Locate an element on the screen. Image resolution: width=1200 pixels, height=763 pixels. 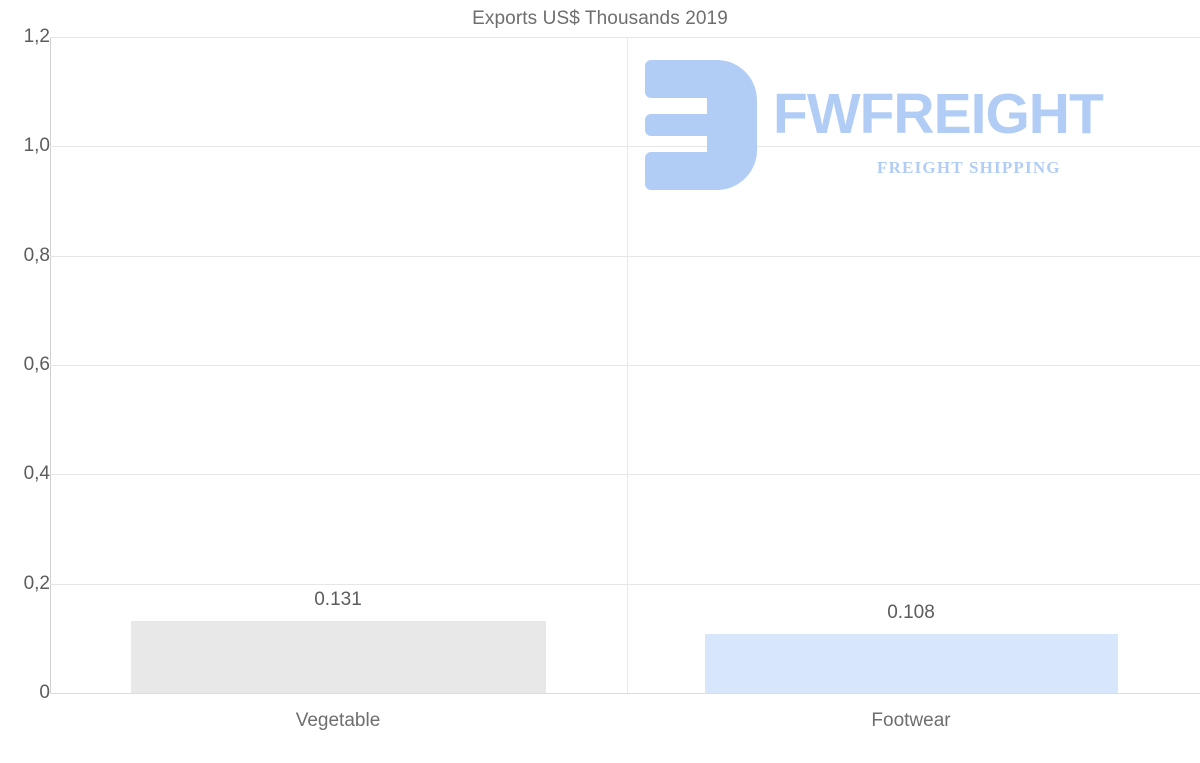
bar-footwear is located at coordinates (911, 663).